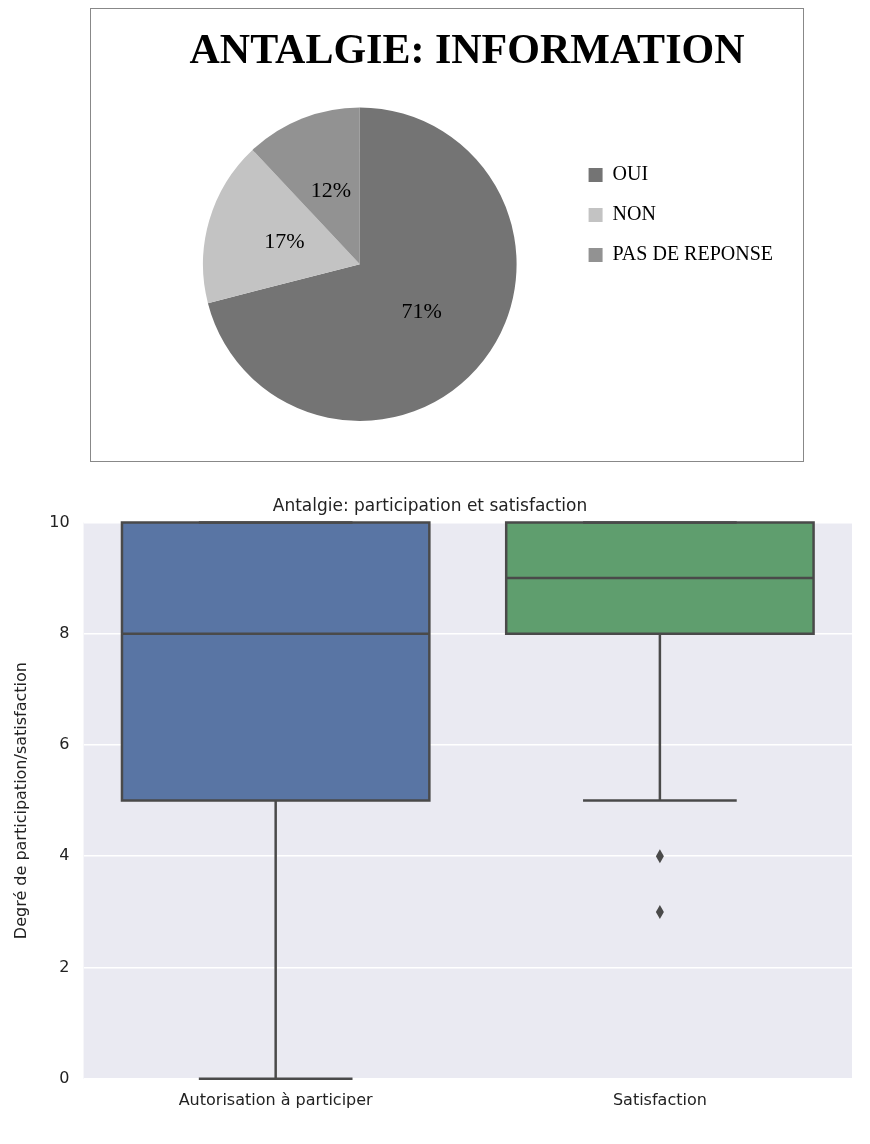 This screenshot has width=870, height=1144. Describe the element at coordinates (659, 1099) in the screenshot. I see `x-tick-label: Satisfaction` at that location.